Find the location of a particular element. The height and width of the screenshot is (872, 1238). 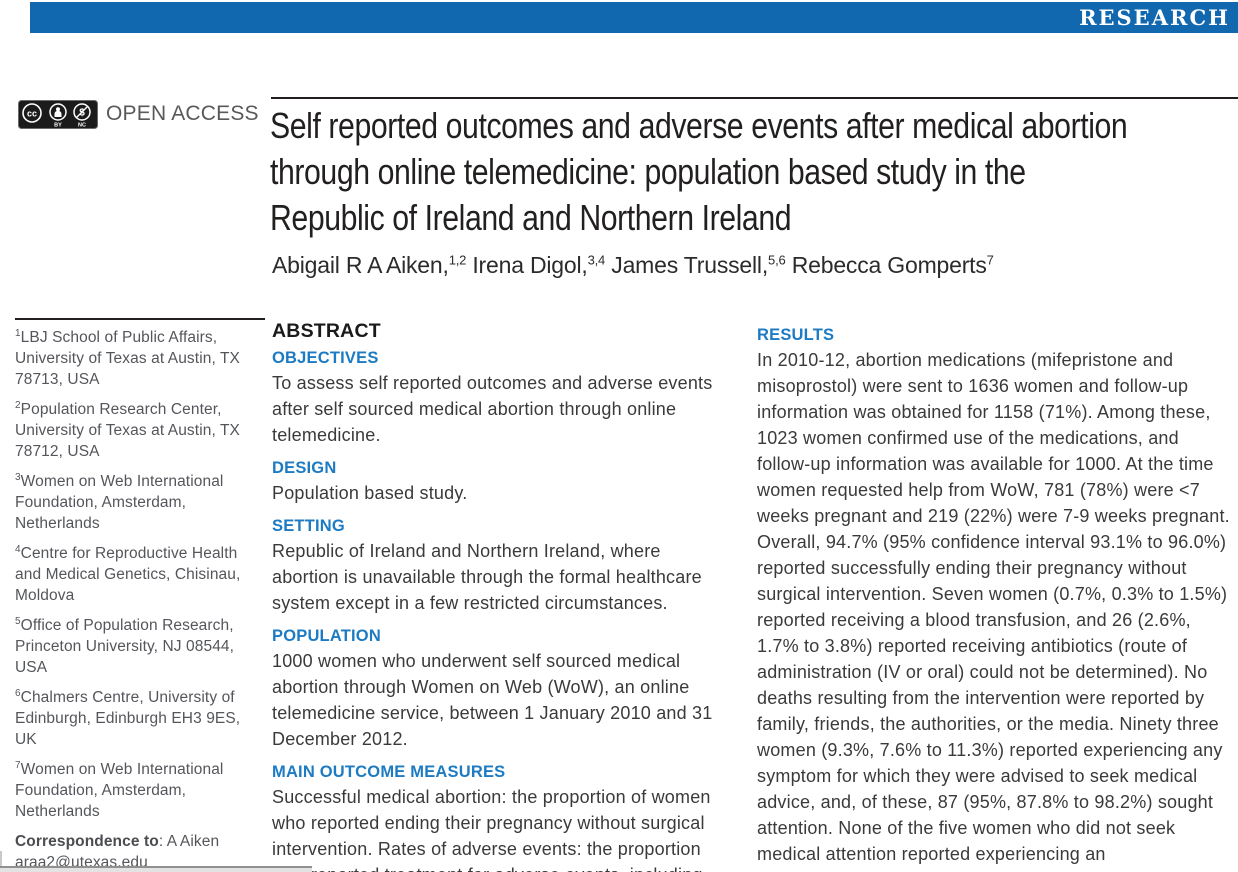

author-name: Rebecca Gomperts is located at coordinates (886, 265).